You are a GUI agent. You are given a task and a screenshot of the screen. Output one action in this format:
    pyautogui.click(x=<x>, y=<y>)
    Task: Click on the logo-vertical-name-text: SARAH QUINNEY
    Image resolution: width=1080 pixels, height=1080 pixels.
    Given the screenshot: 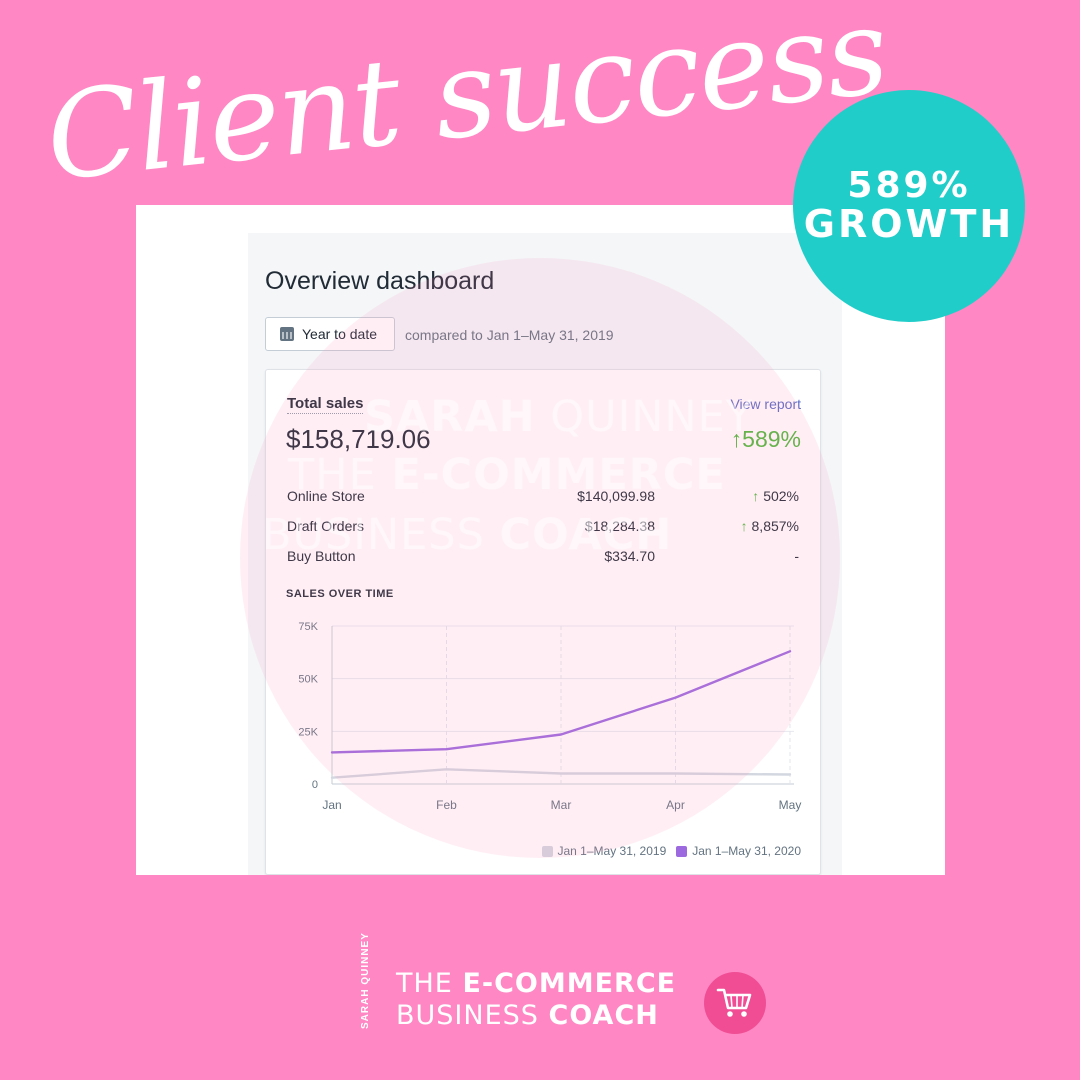 What is the action you would take?
    pyautogui.click(x=365, y=980)
    